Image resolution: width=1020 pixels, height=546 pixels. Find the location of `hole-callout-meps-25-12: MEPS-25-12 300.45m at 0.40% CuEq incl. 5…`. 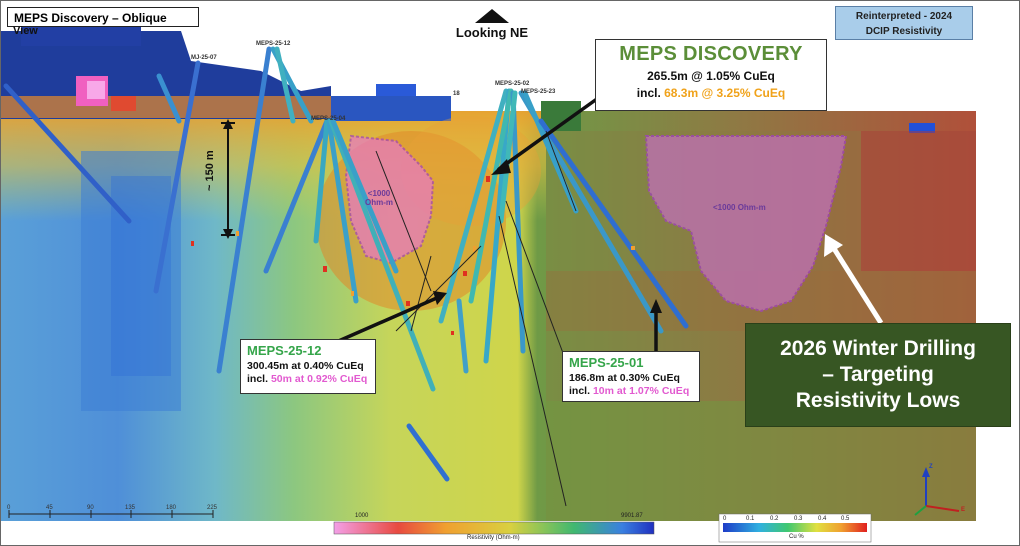

hole-callout-meps-25-12: MEPS-25-12 300.45m at 0.40% CuEq incl. 5… is located at coordinates (308, 366).